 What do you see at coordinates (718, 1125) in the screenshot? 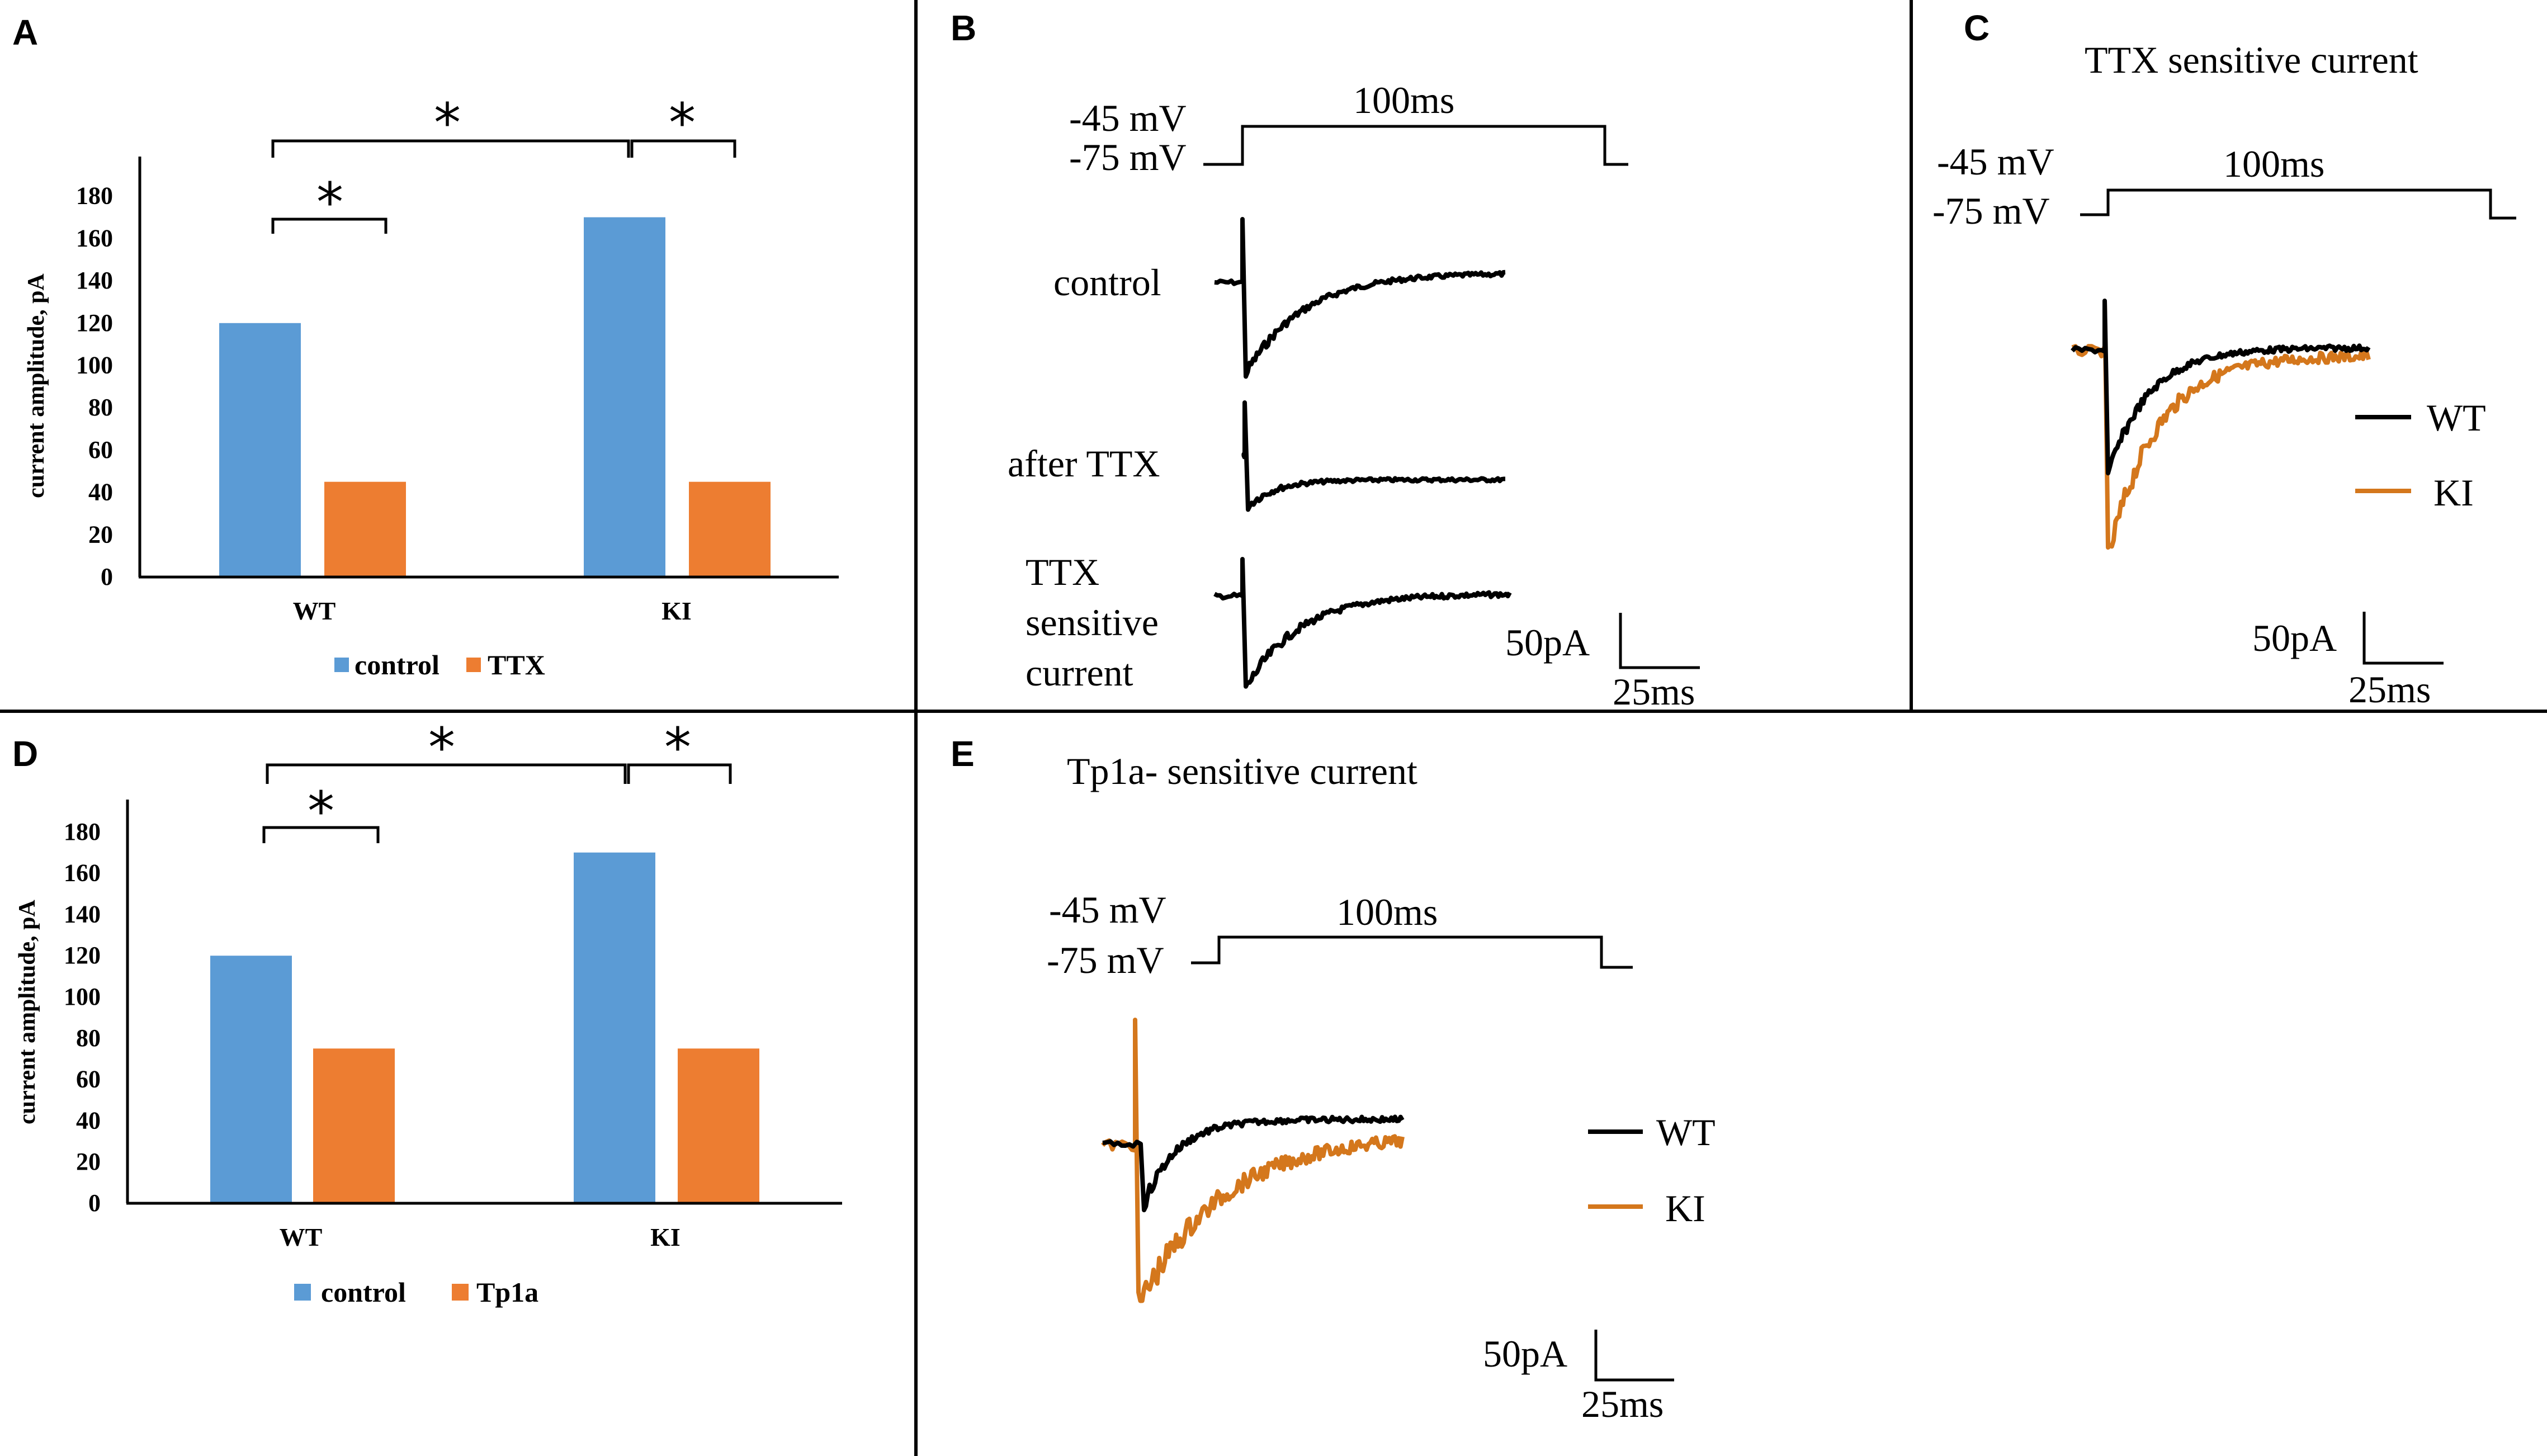
I see `bar-tp1a-ki` at bounding box center [718, 1125].